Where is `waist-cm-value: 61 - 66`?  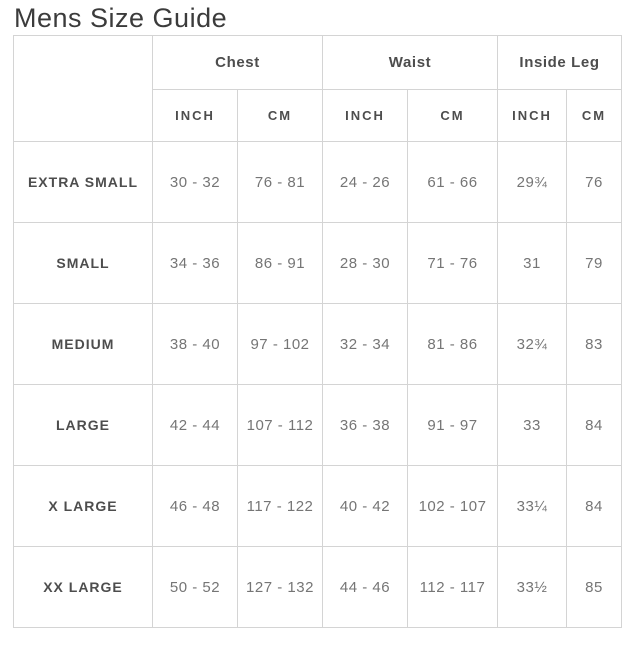
waist-cm-value: 61 - 66 is located at coordinates (452, 182).